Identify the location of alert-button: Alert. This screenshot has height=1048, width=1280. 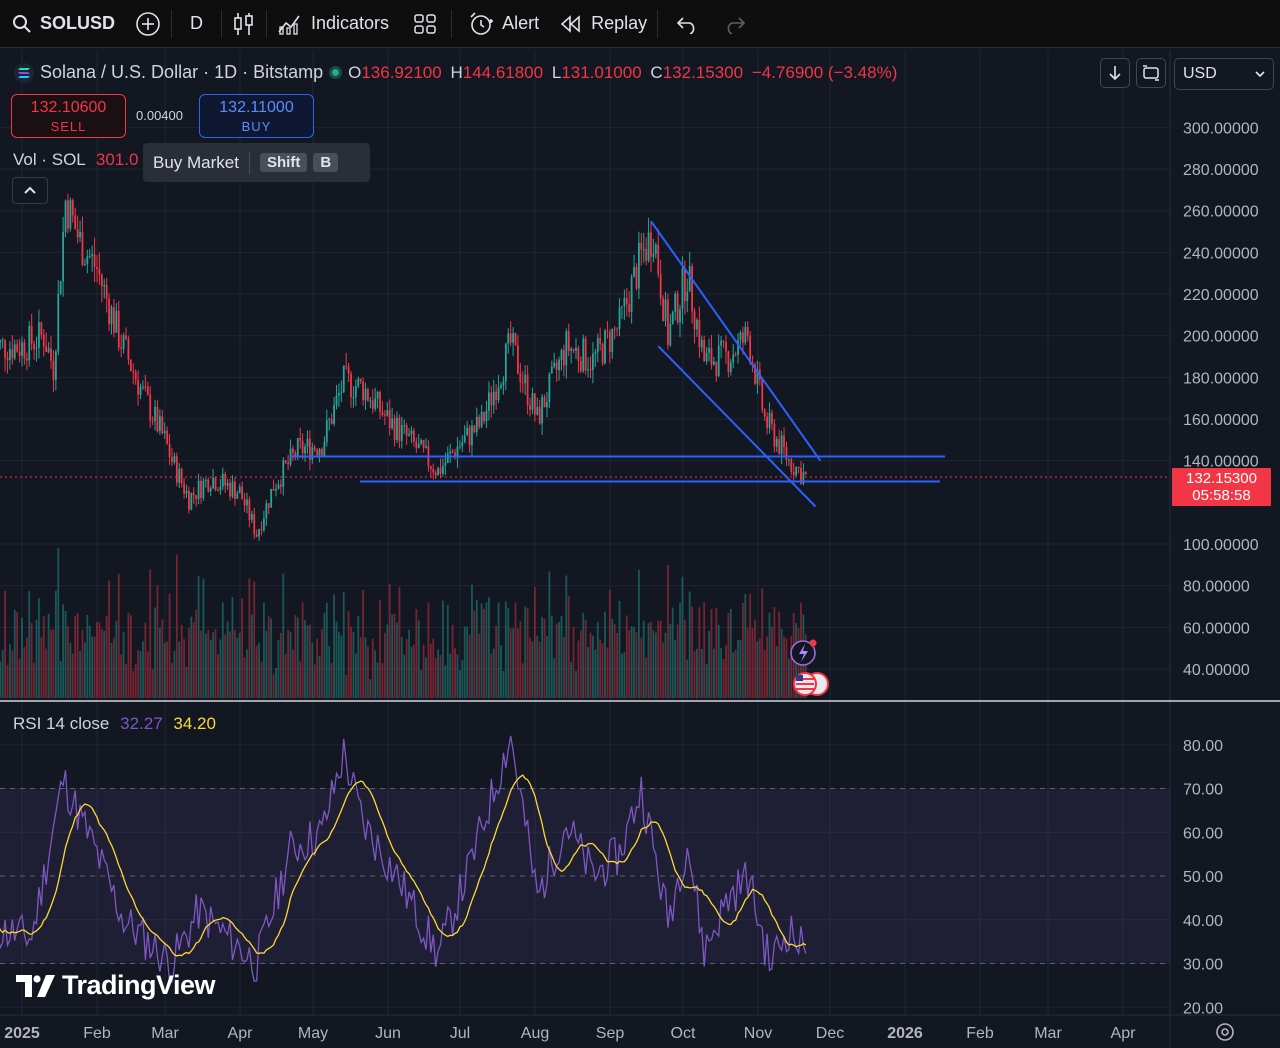
(500, 24).